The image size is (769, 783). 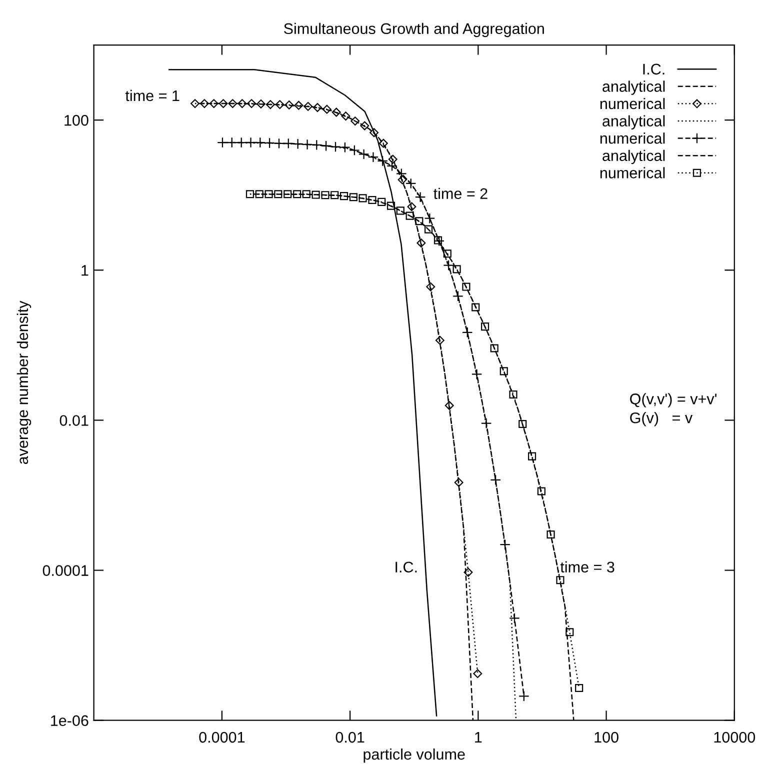 What do you see at coordinates (587, 567) in the screenshot?
I see `annotation: time = 3` at bounding box center [587, 567].